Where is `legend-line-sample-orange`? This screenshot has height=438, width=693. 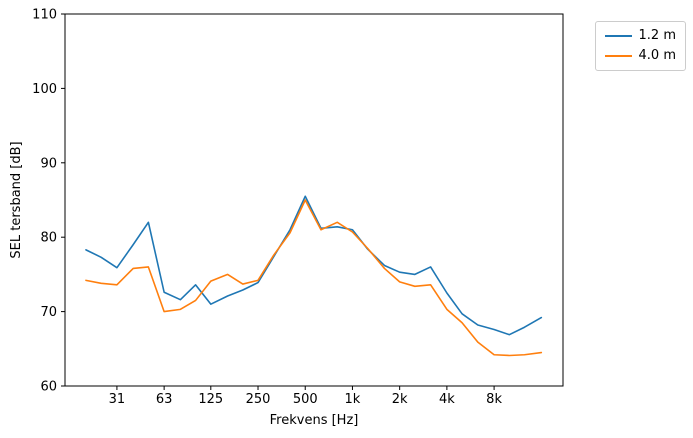 legend-line-sample-orange is located at coordinates (618, 55).